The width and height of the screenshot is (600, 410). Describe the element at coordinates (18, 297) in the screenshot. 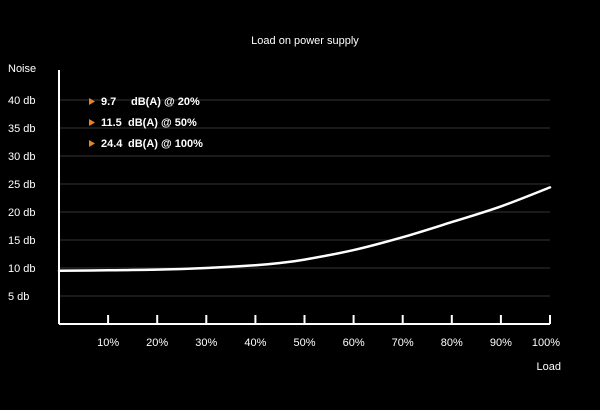

I see `y-tick-label: 5 db` at that location.